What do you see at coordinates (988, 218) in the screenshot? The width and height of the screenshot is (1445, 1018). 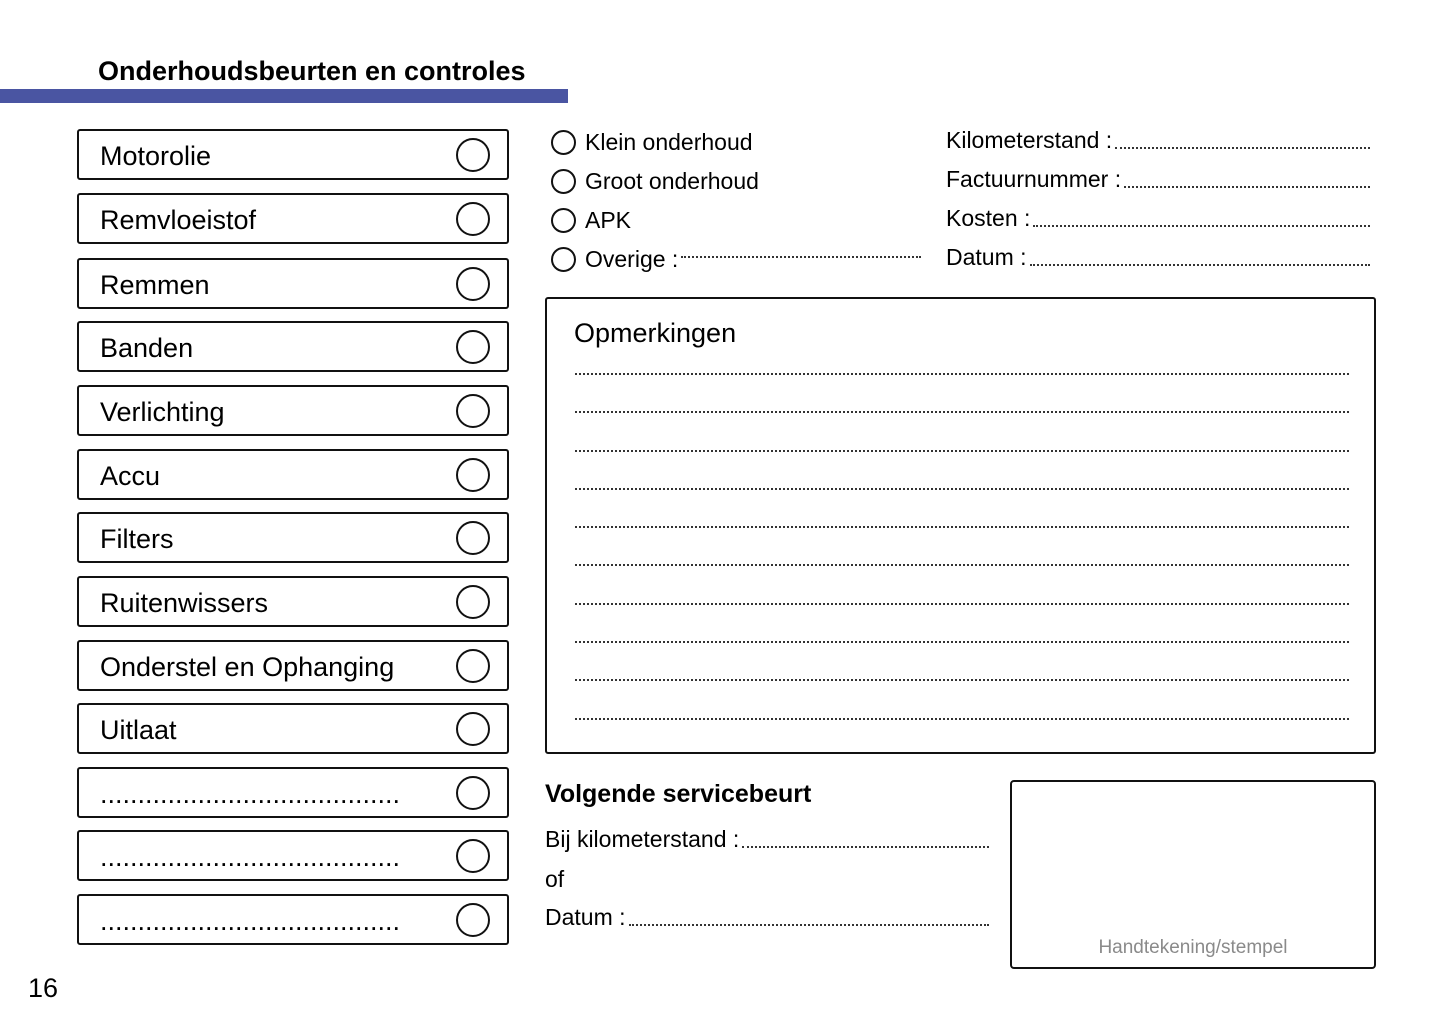 I see `field-label: Kosten :` at bounding box center [988, 218].